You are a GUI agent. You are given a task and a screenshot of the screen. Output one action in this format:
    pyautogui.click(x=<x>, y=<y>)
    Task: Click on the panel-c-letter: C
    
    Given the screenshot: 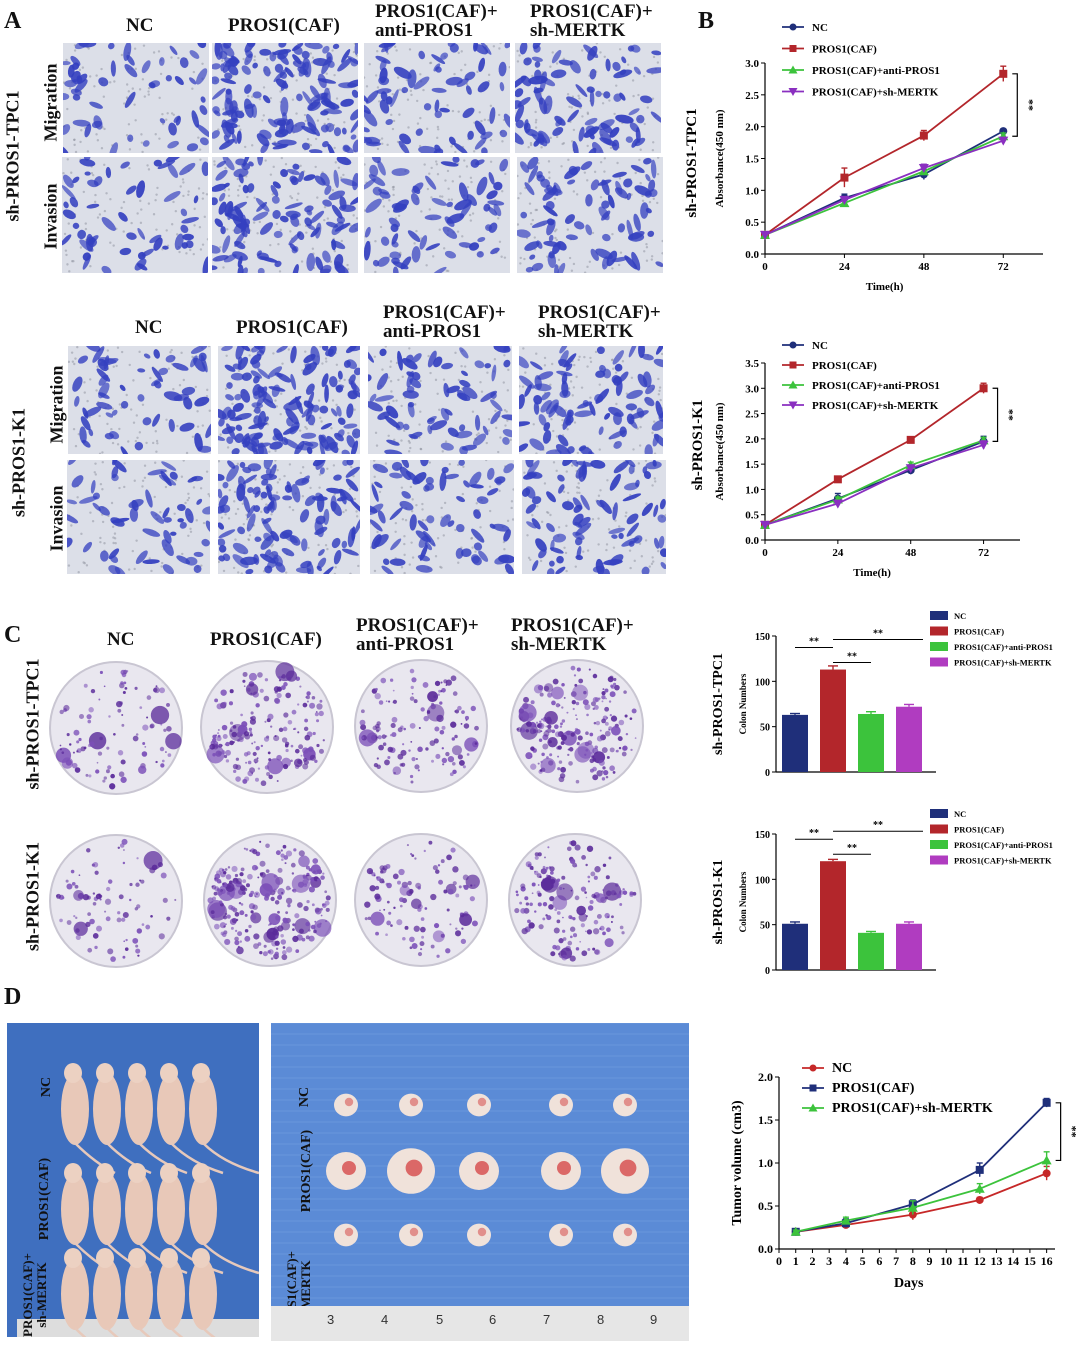 What is the action you would take?
    pyautogui.click(x=13, y=635)
    